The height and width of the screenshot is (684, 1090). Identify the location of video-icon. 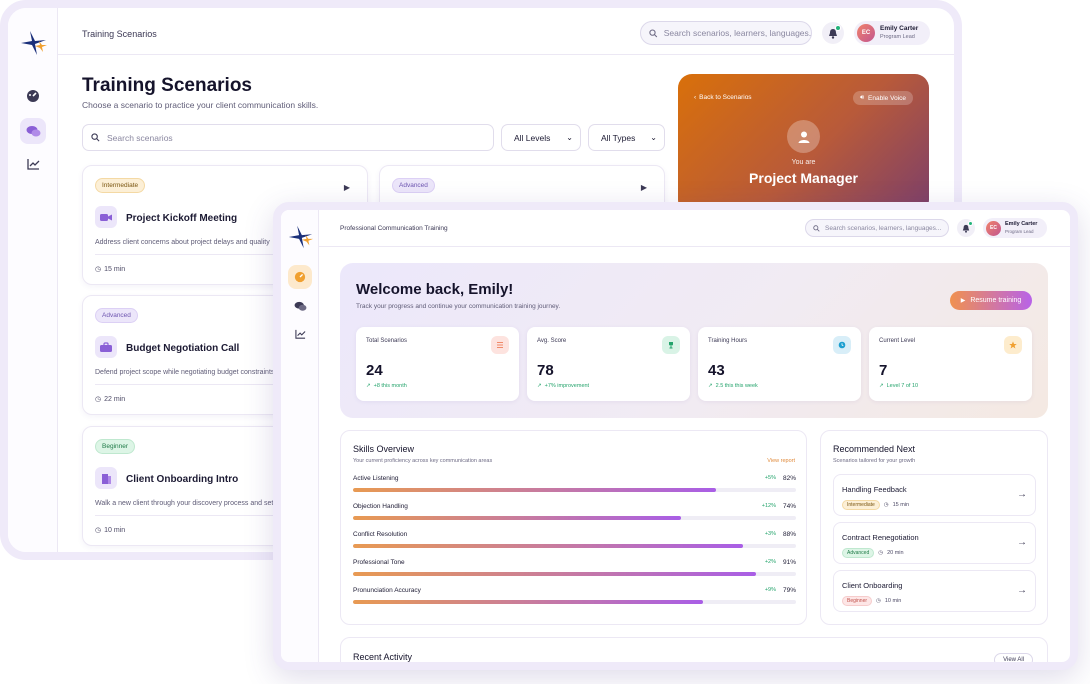
(106, 217).